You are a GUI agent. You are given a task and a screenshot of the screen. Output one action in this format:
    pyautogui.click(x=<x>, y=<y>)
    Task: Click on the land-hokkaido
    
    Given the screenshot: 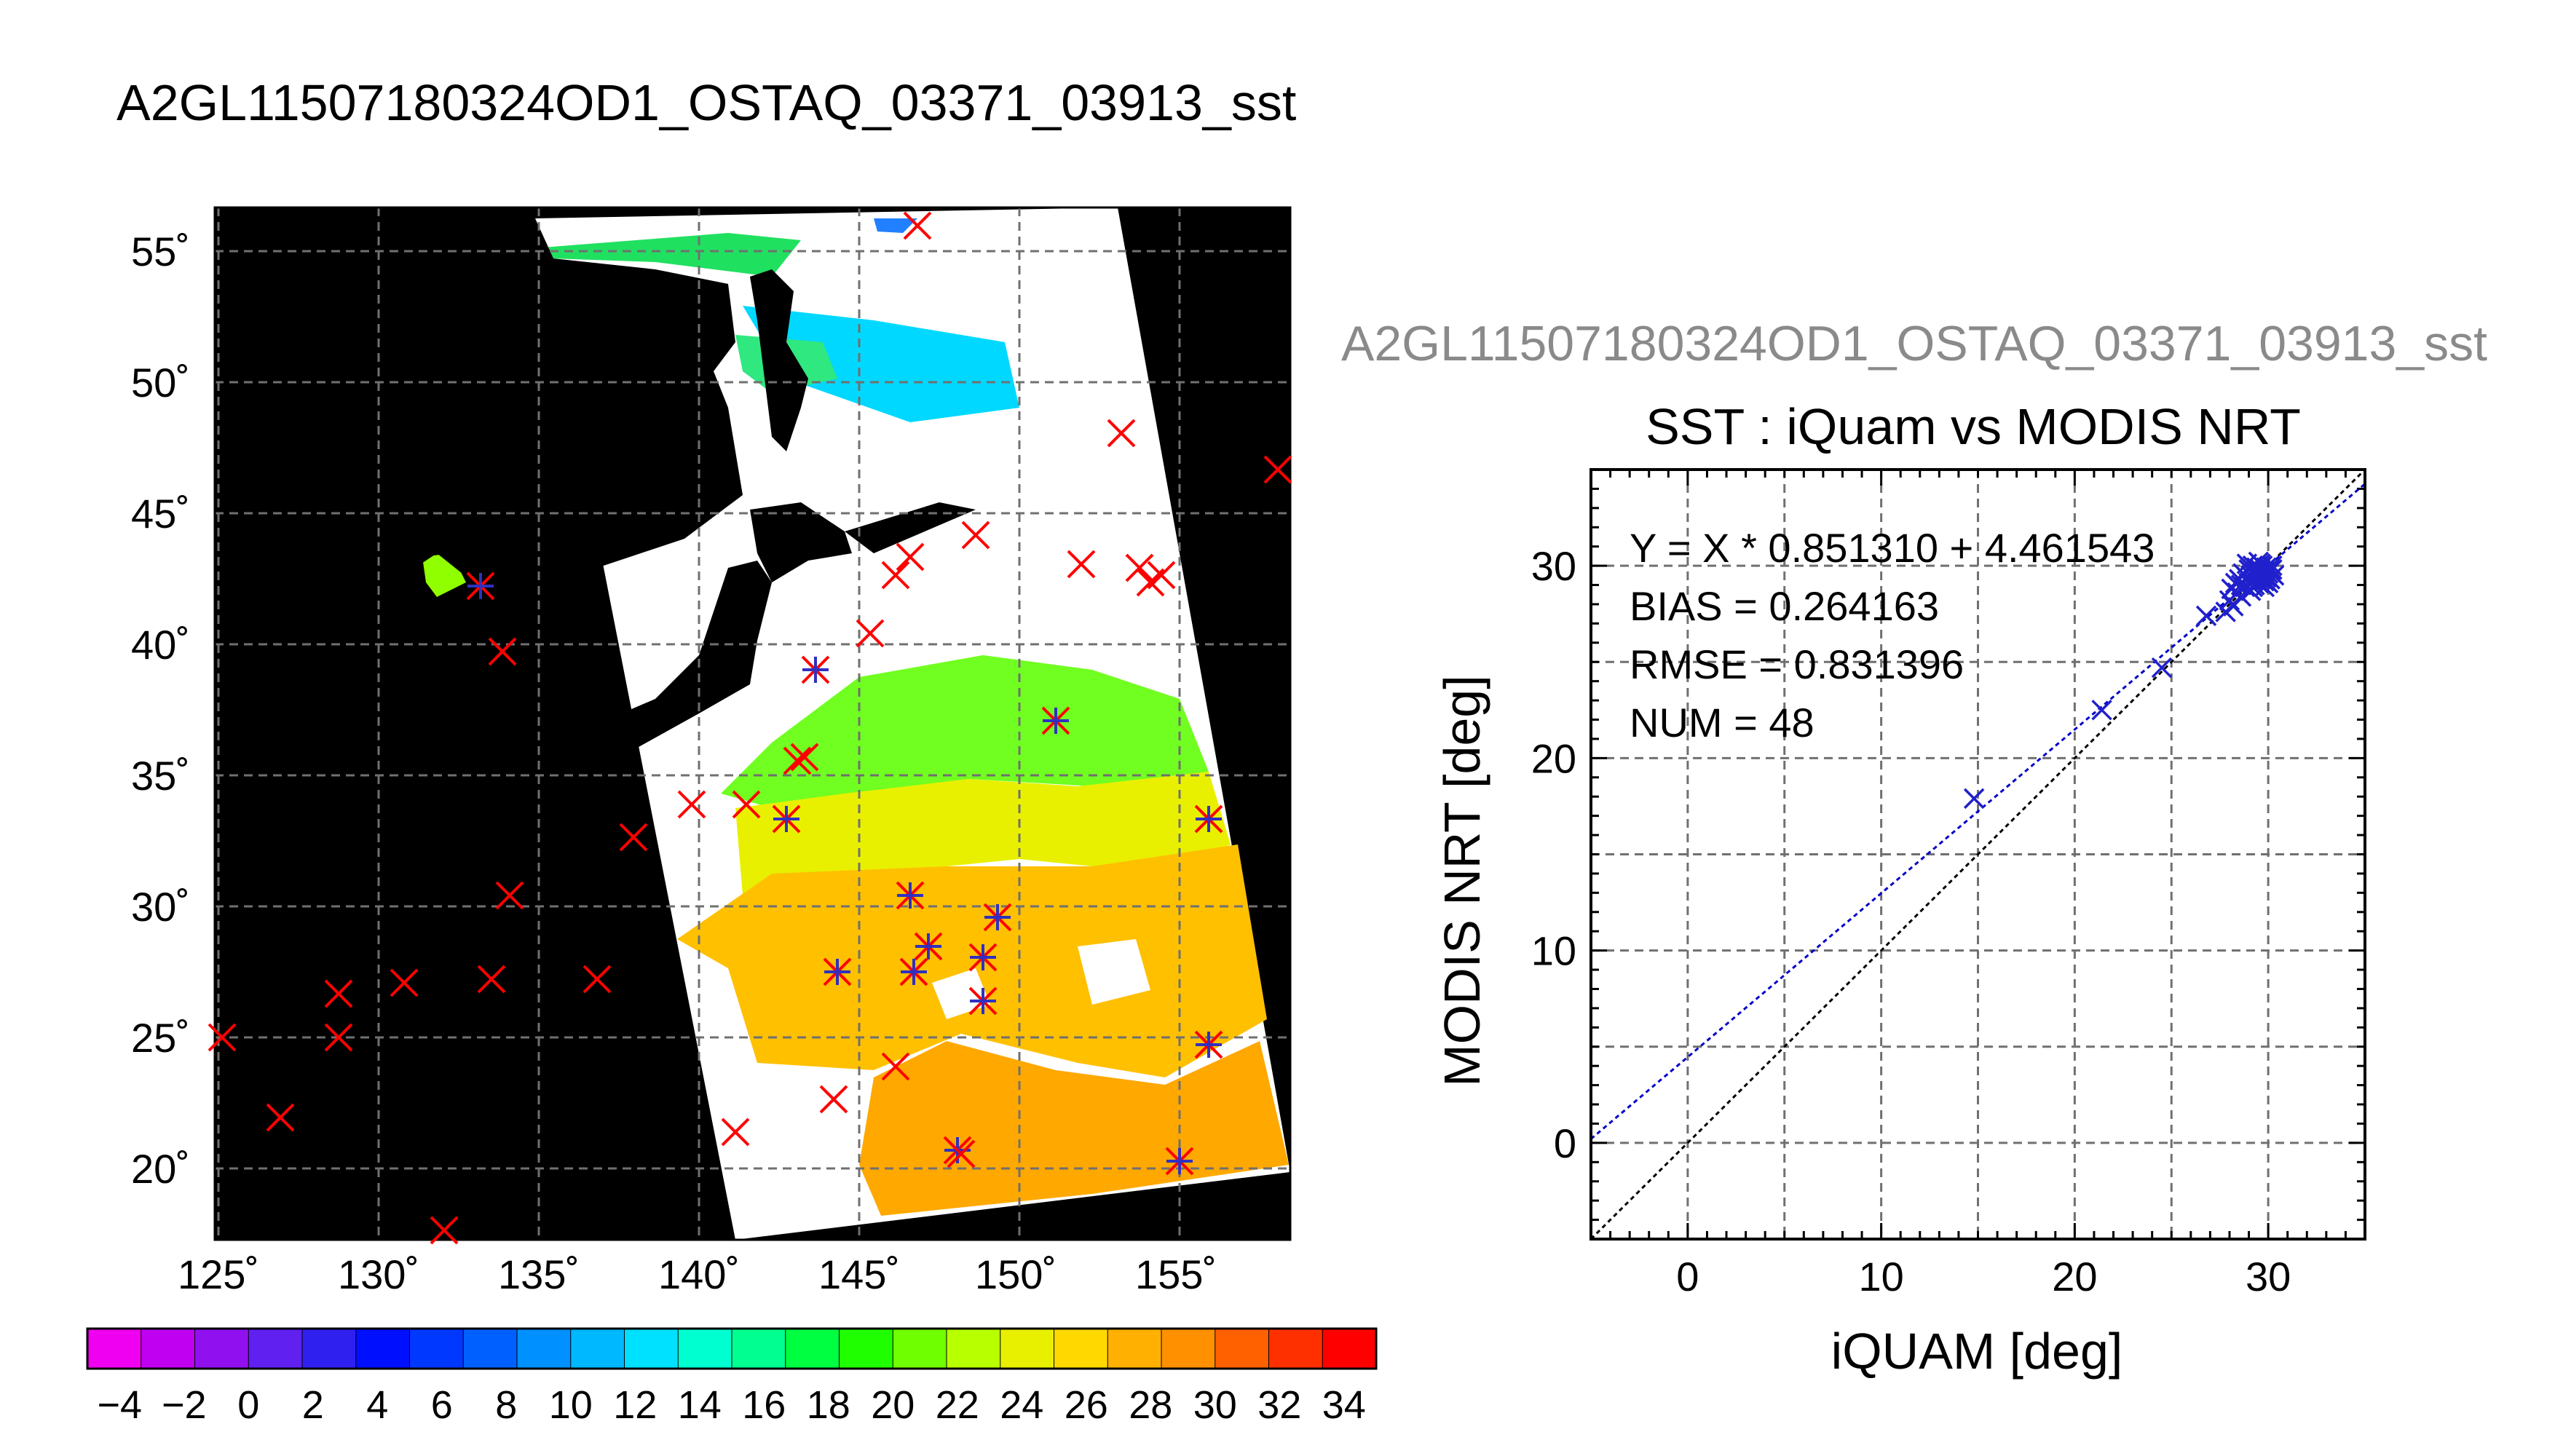 What is the action you would take?
    pyautogui.click(x=801, y=542)
    